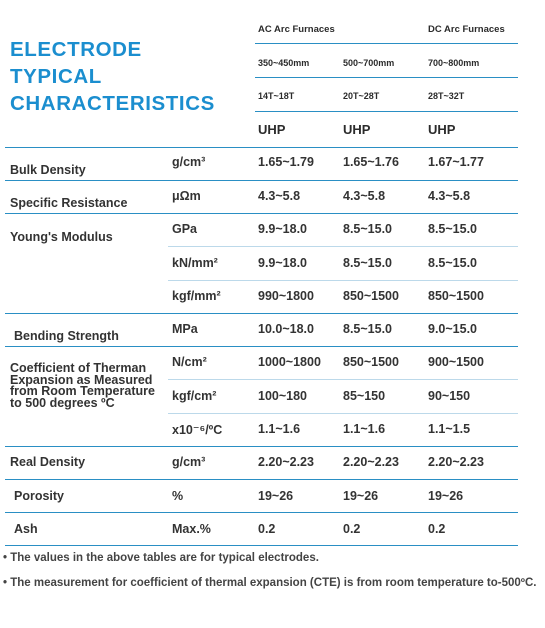 The image size is (545, 628). What do you see at coordinates (361, 96) in the screenshot?
I see `weight-col-2: 20T~28T` at bounding box center [361, 96].